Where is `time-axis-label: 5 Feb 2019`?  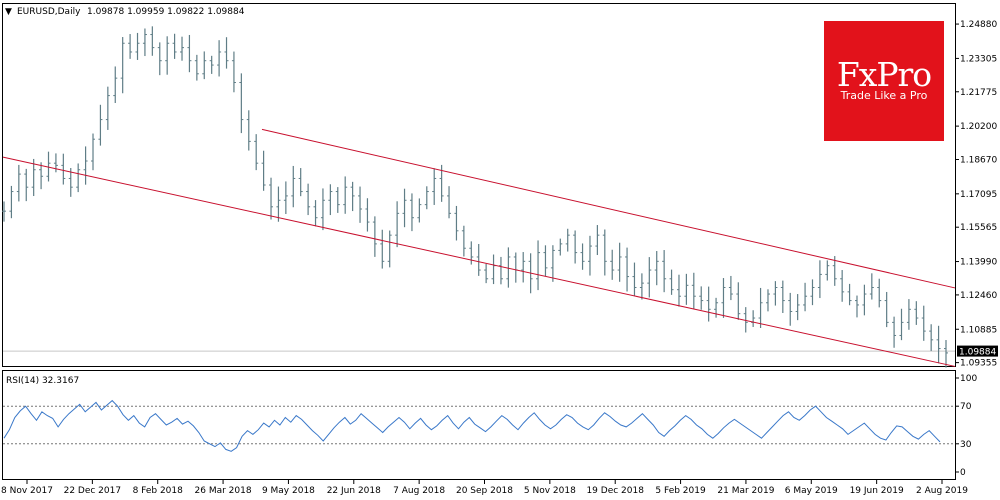 time-axis-label: 5 Feb 2019 is located at coordinates (680, 491).